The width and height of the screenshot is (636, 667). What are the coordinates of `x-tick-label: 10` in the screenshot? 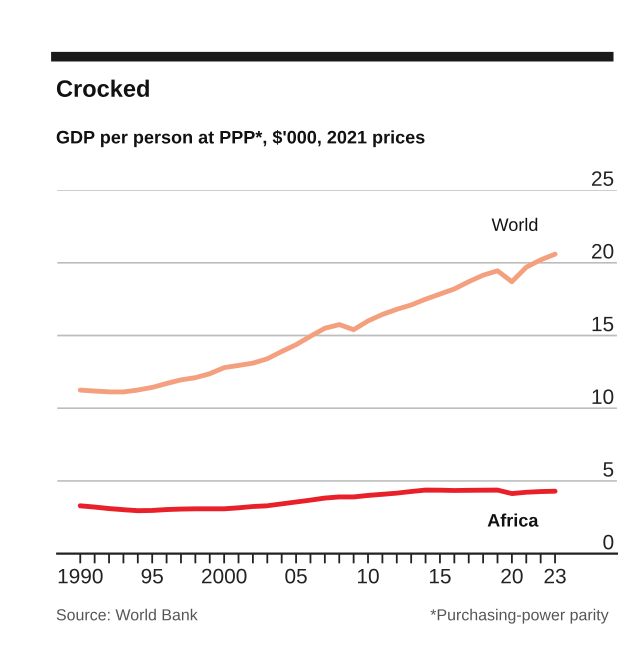 It's located at (368, 576).